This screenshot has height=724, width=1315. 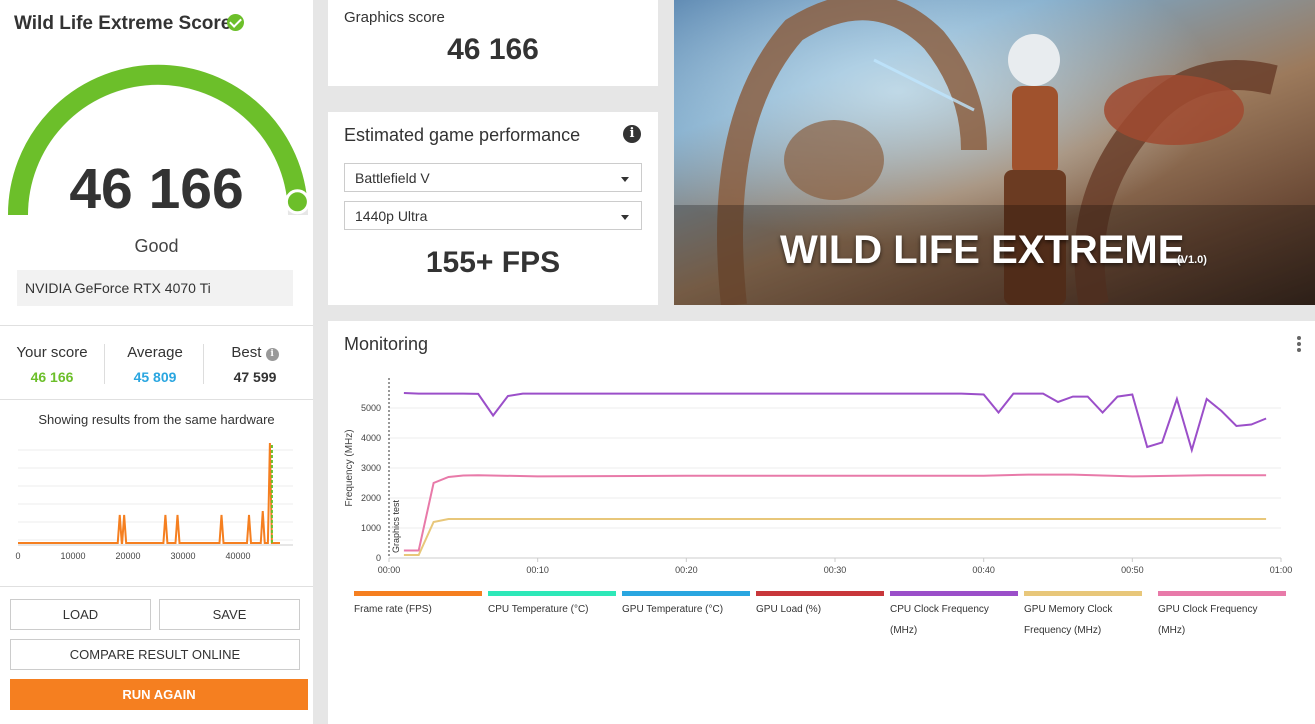 I want to click on legend-item: GPU Memory Clock Frequency (MHz), so click(x=1083, y=616).